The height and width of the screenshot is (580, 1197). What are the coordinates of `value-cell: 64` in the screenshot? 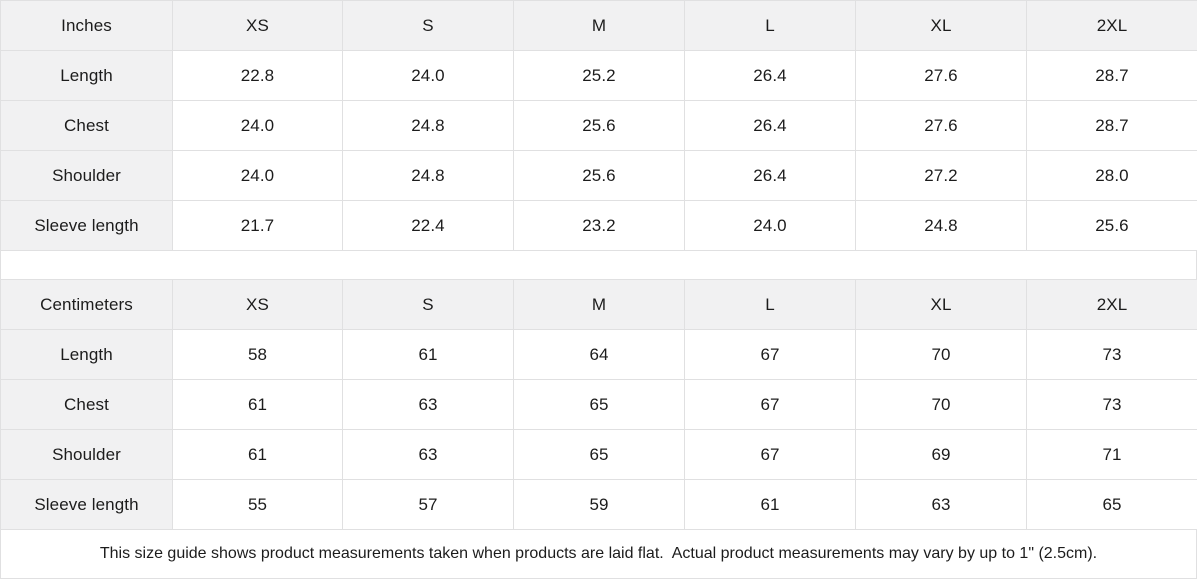 It's located at (599, 354).